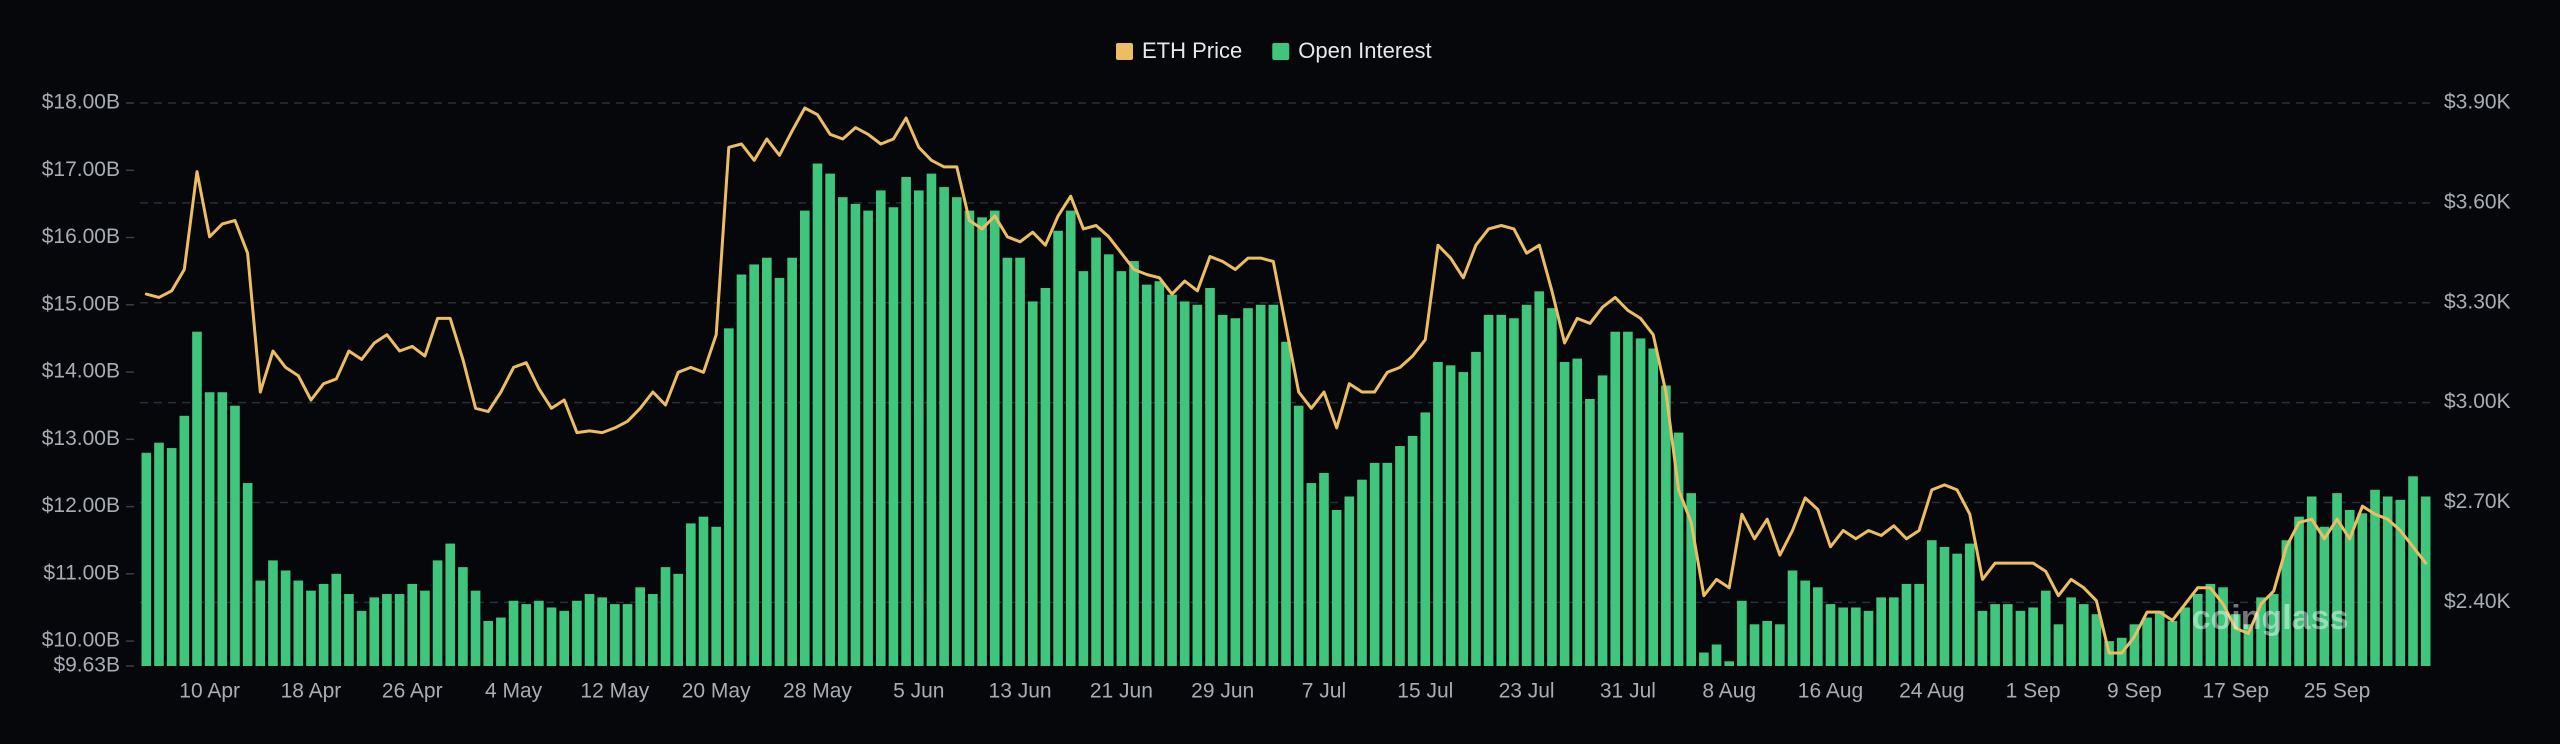 This screenshot has width=2560, height=744. Describe the element at coordinates (1527, 691) in the screenshot. I see `x-tick-label: 23 Jul` at that location.